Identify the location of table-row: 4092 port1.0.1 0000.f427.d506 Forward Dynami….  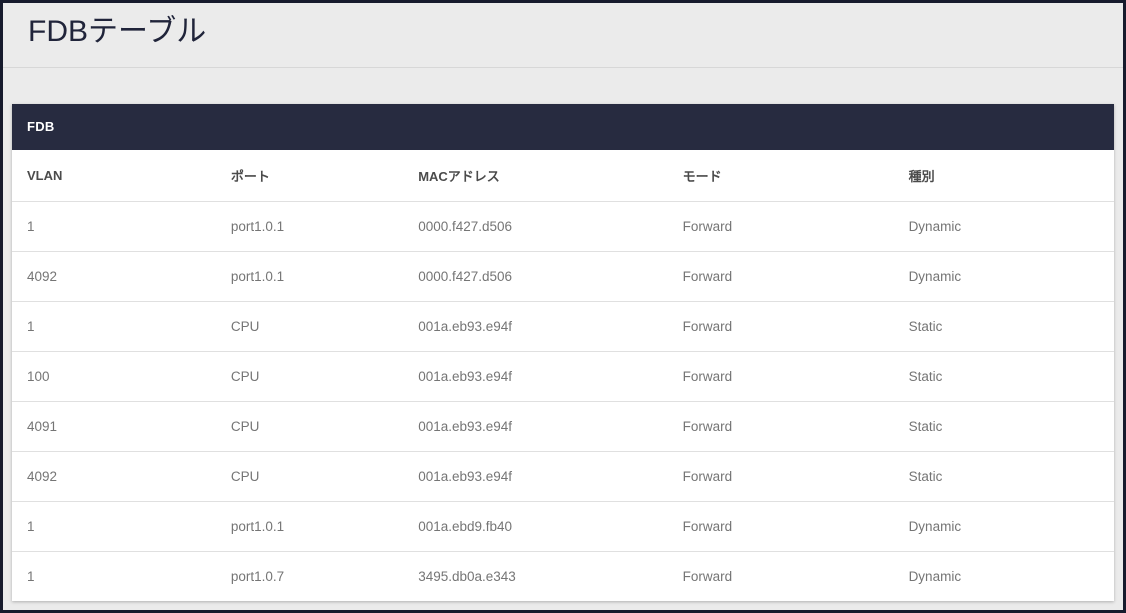
(563, 276).